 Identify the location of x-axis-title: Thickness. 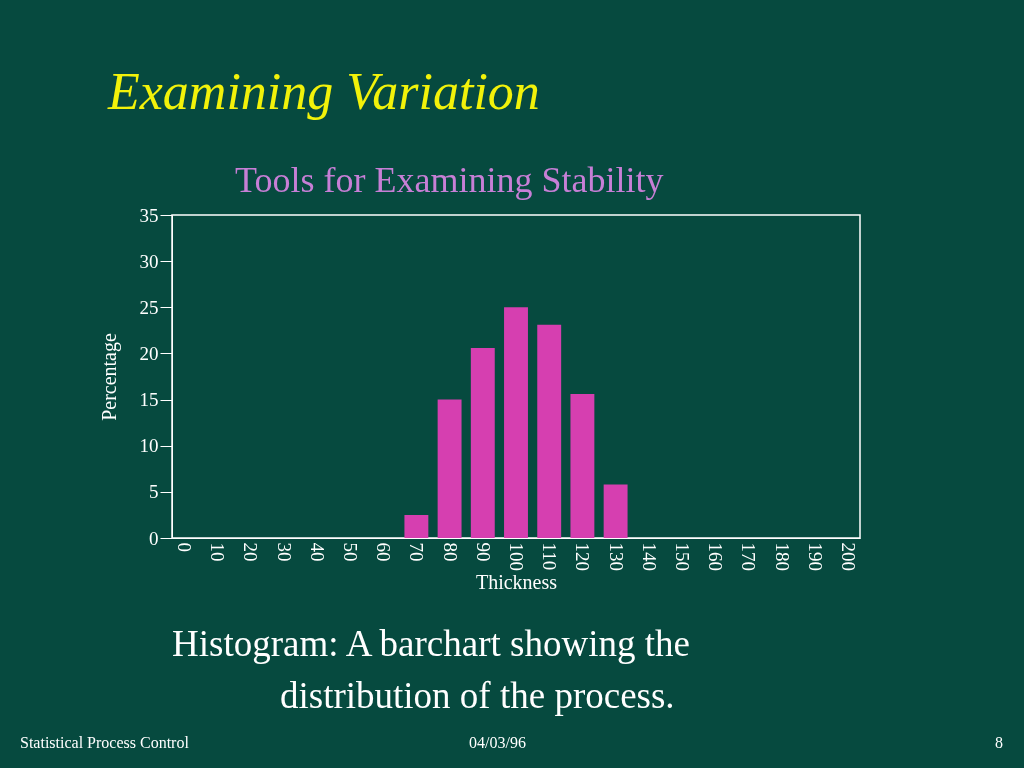
(516, 582).